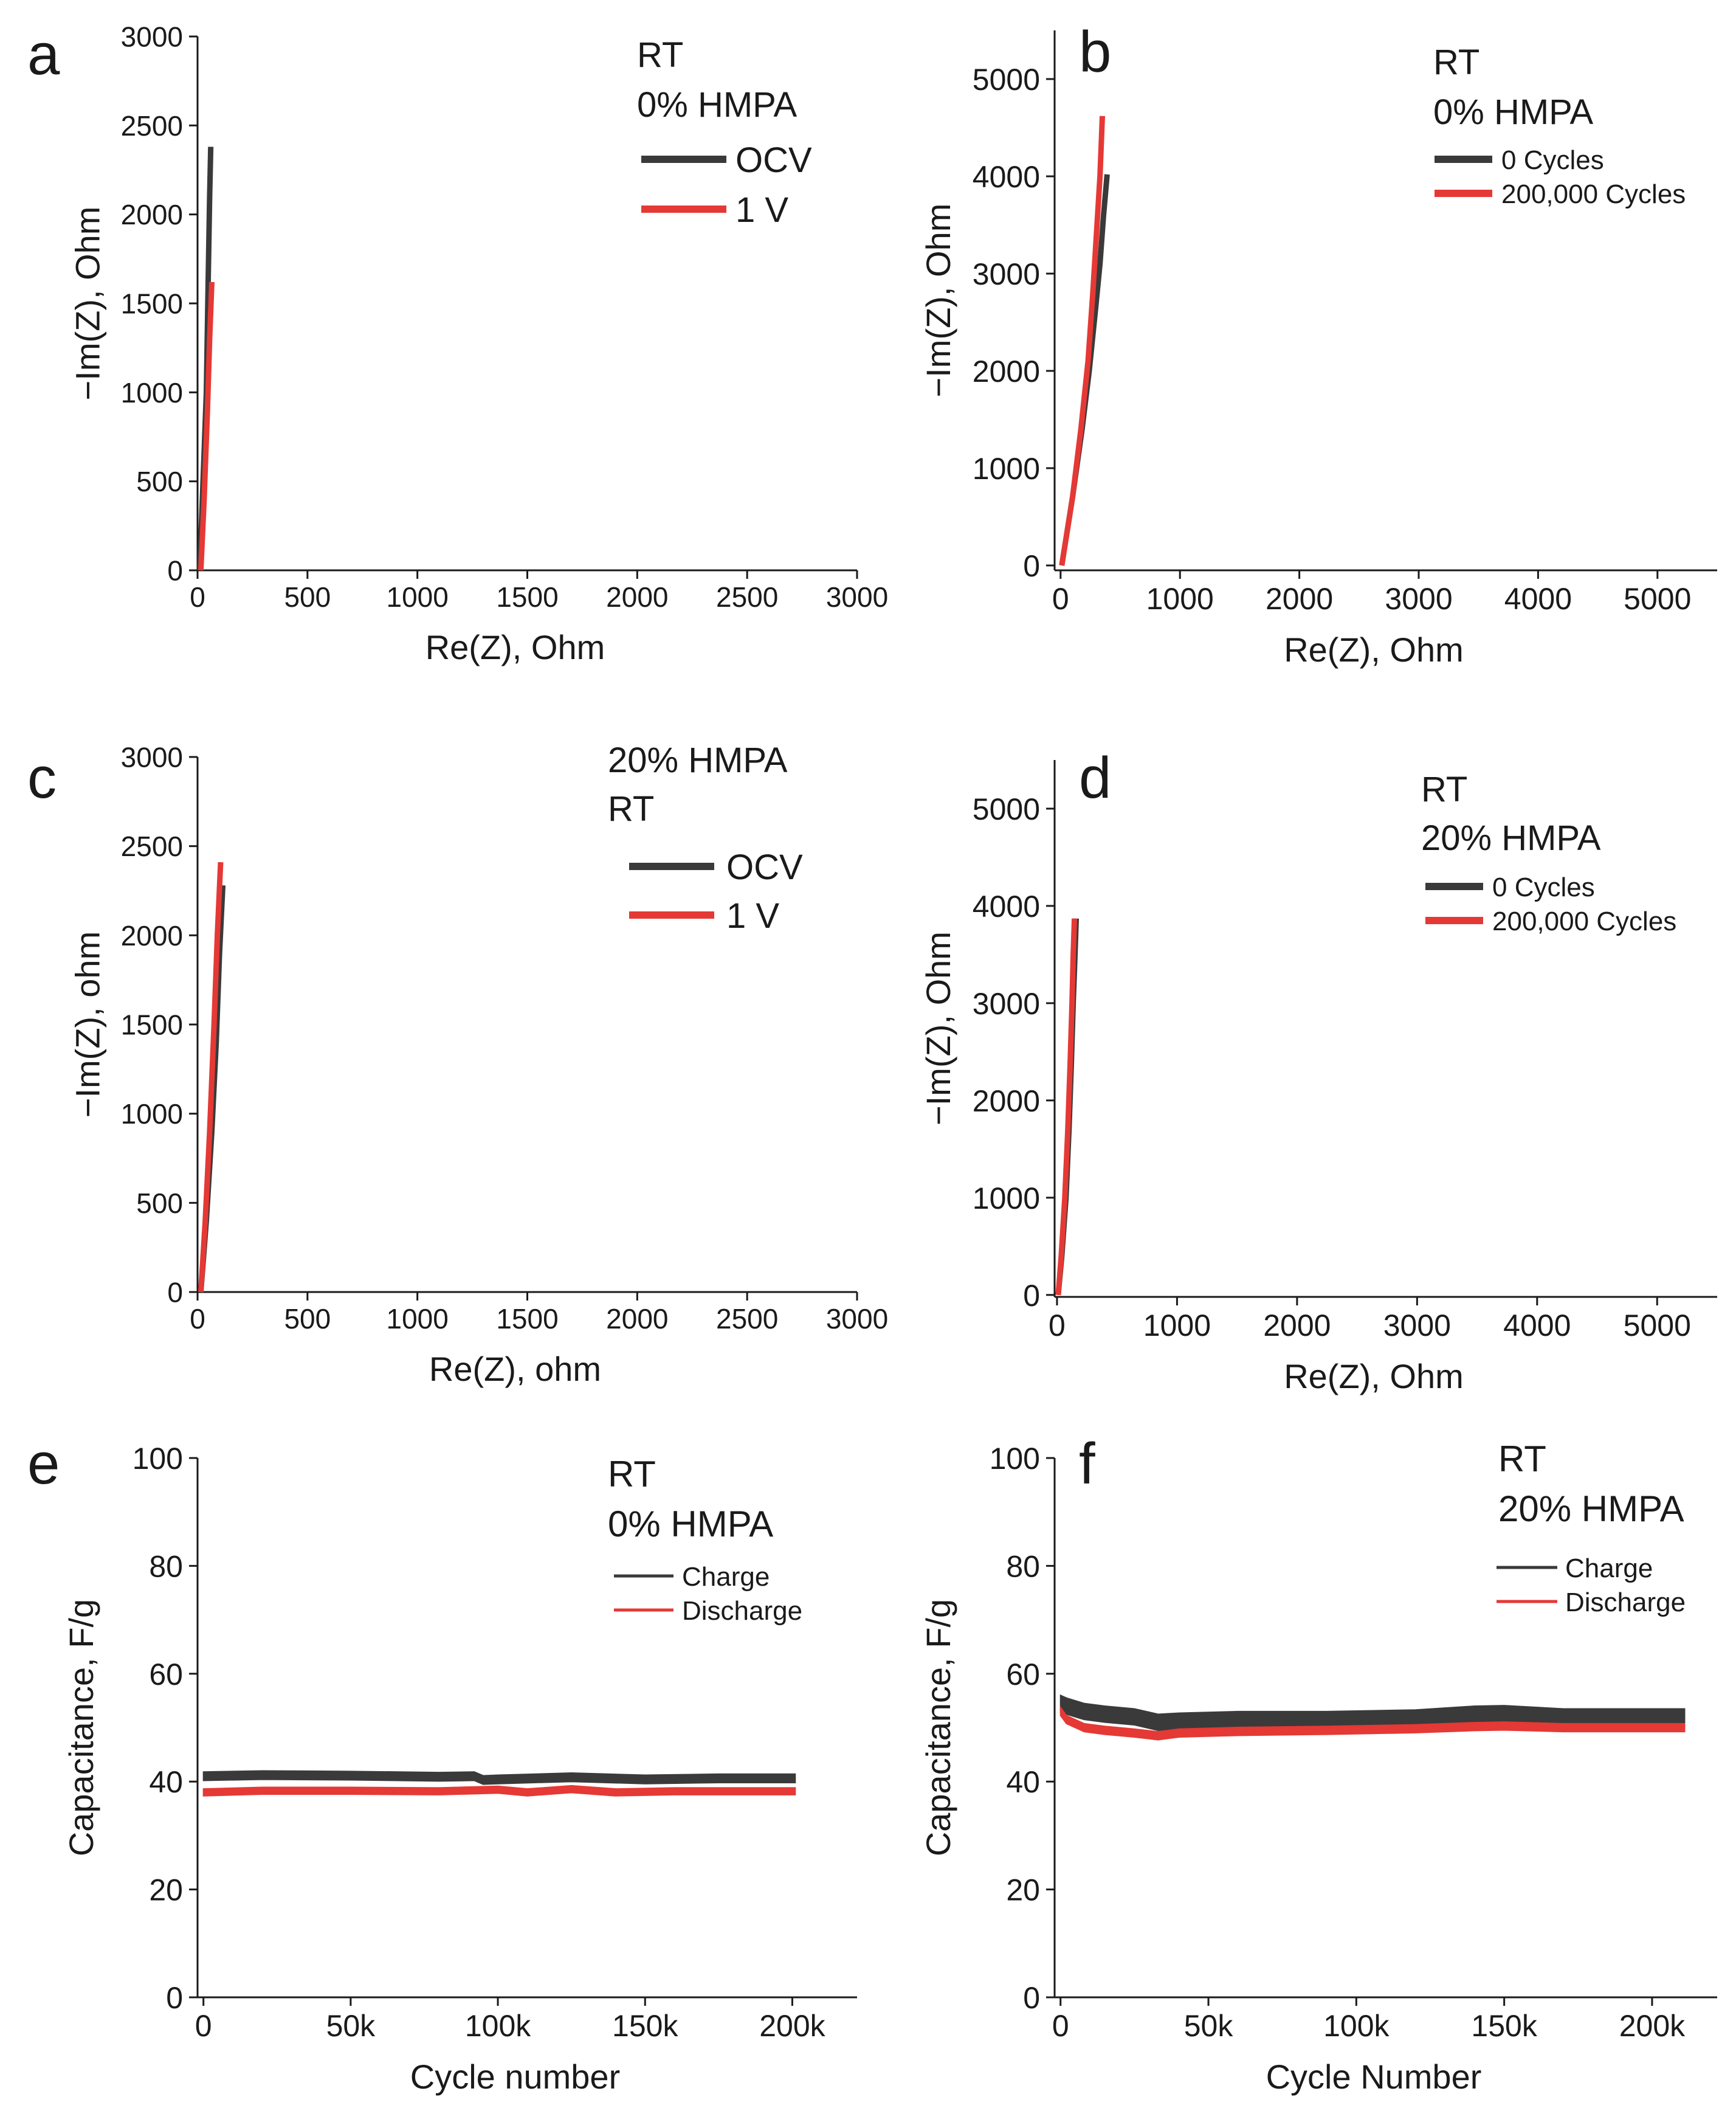  Describe the element at coordinates (1095, 52) in the screenshot. I see `panel-label: b` at that location.